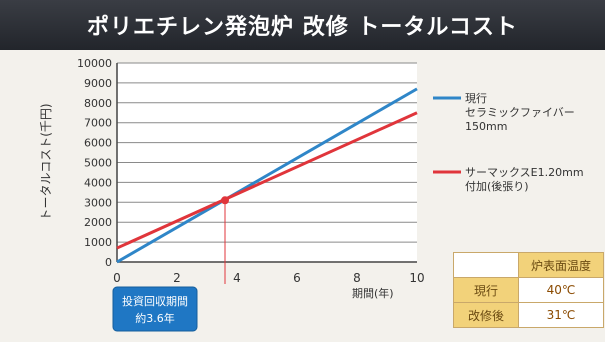  I want to click on y-tick-label: 8000, so click(98, 103).